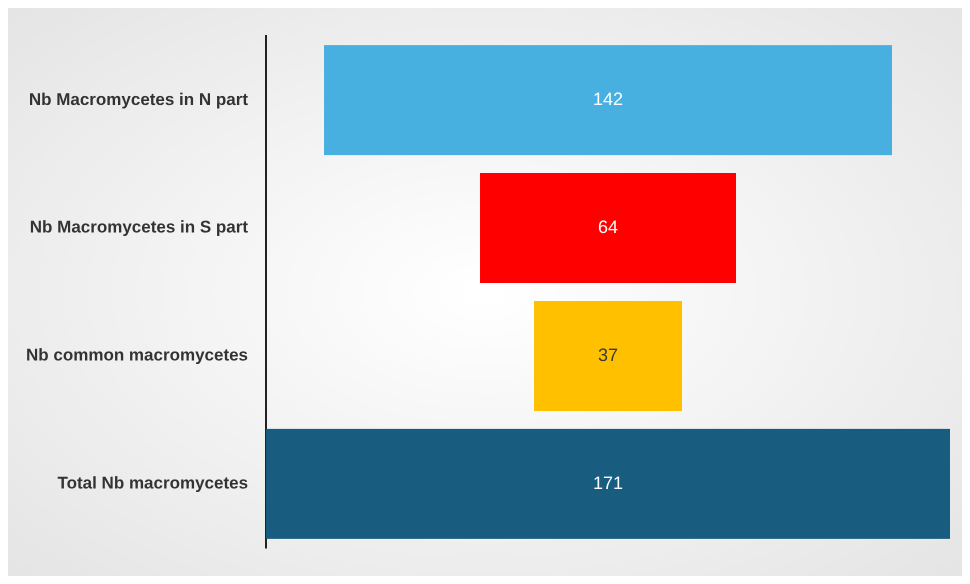 The width and height of the screenshot is (970, 584). I want to click on category-label: Nb common macromycetes, so click(137, 355).